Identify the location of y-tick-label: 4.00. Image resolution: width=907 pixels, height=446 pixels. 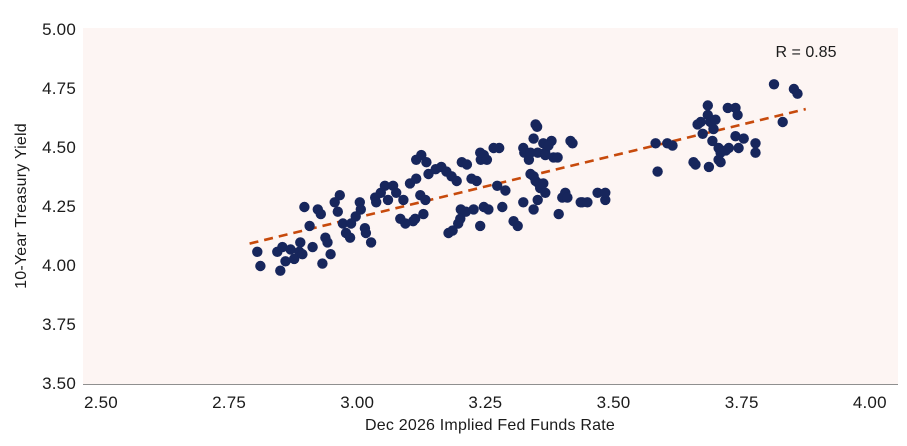
(59, 265).